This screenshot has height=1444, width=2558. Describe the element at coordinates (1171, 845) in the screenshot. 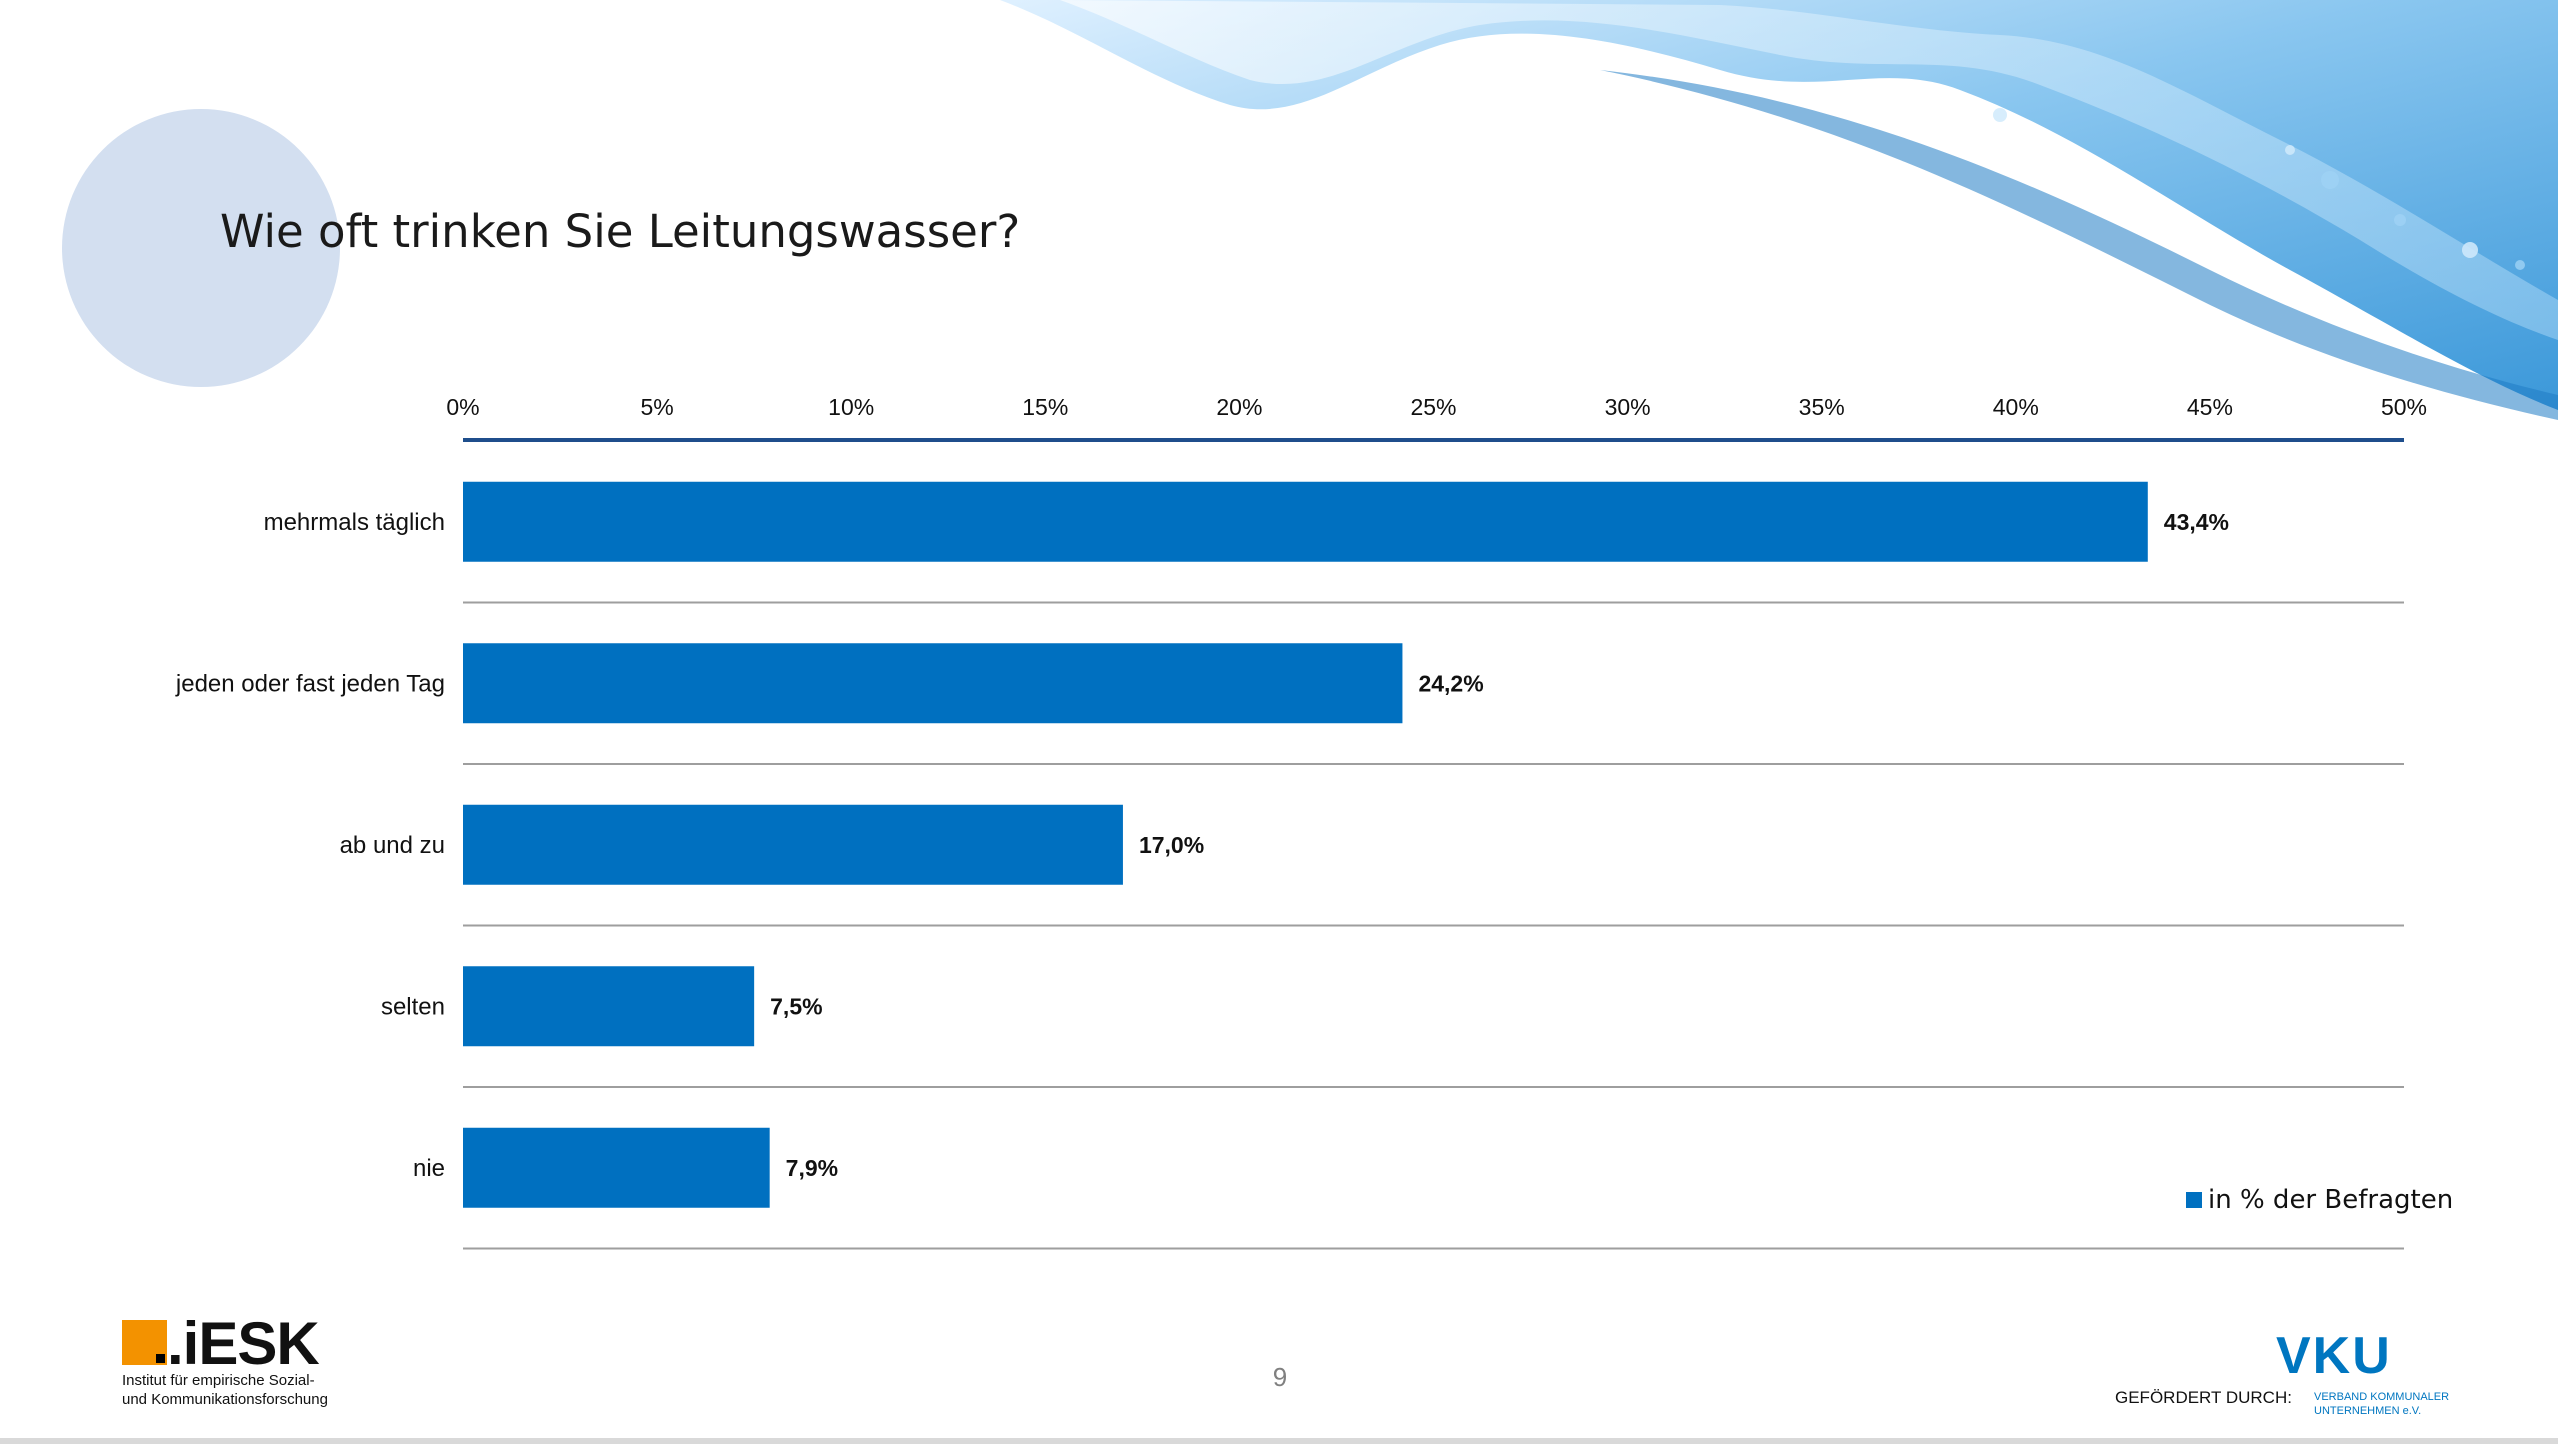

I see `value-label: 17,0%` at that location.